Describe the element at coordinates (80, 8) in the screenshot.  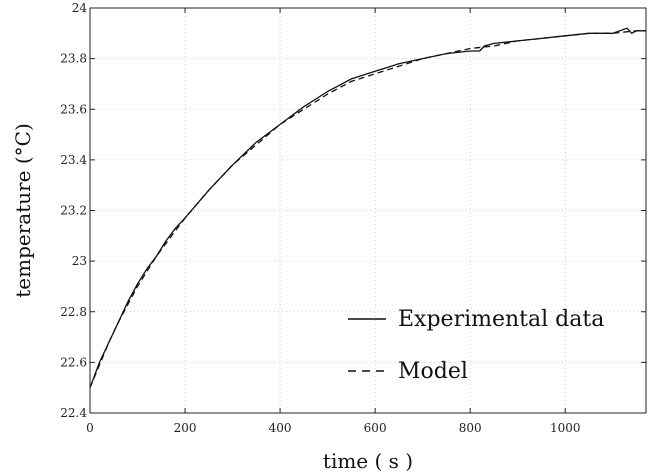
I see `y-tick-label: 24` at that location.